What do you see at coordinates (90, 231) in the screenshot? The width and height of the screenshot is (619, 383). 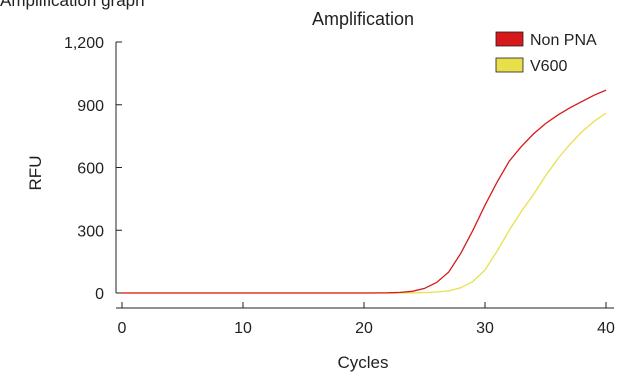 I see `y-tick-label: 300` at bounding box center [90, 231].